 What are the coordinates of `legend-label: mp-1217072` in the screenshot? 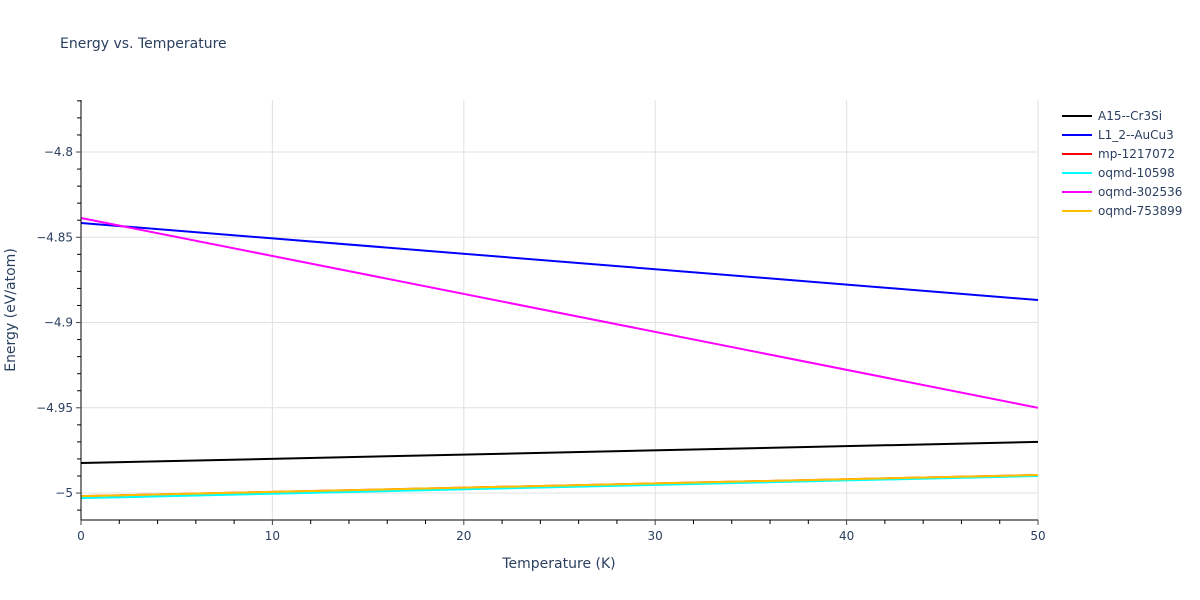 It's located at (1137, 153).